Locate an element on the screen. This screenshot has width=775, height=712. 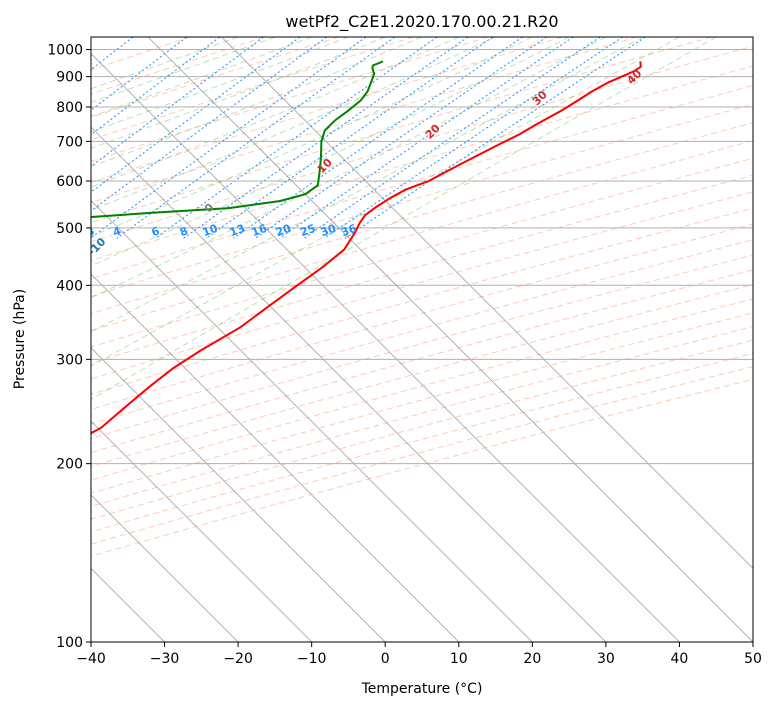
y-tick-label: 600 is located at coordinates (69, 182).